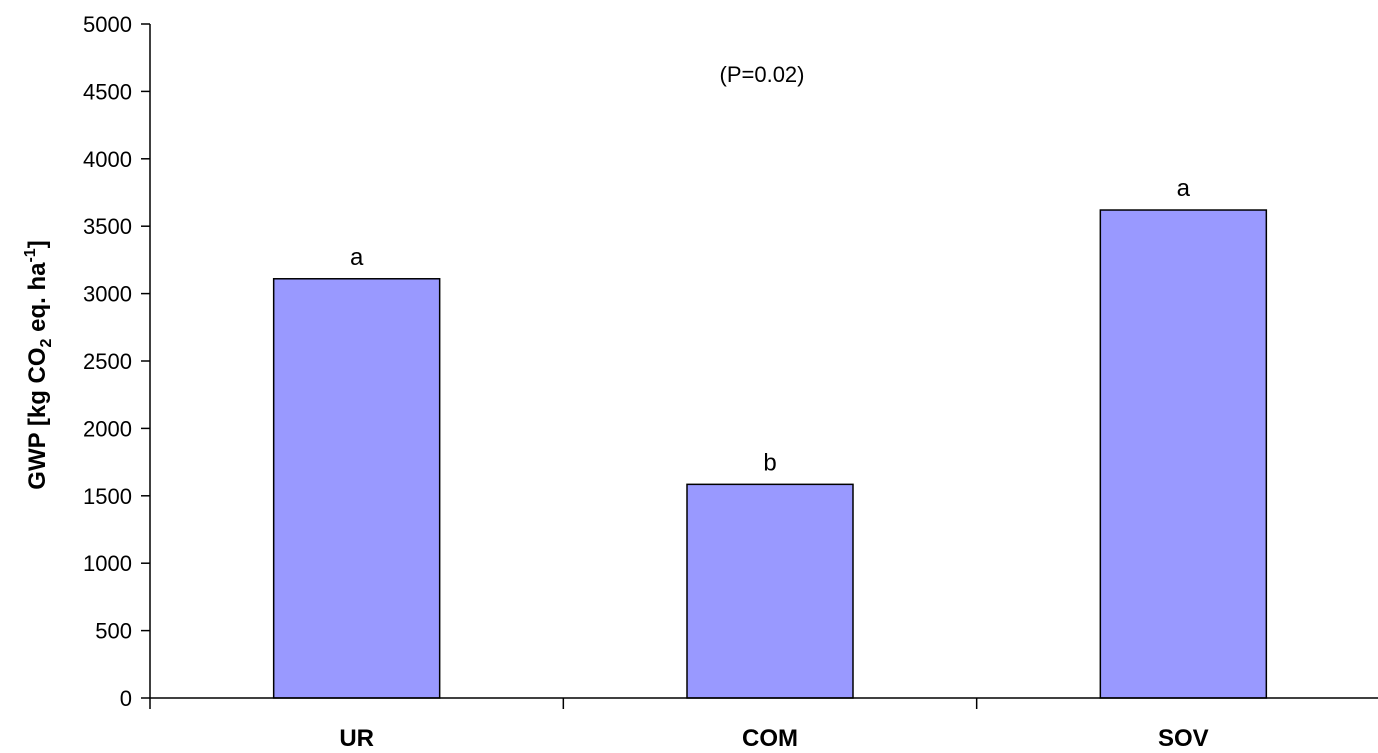 The image size is (1378, 753). What do you see at coordinates (107, 24) in the screenshot?
I see `y-tick-label: 5000` at bounding box center [107, 24].